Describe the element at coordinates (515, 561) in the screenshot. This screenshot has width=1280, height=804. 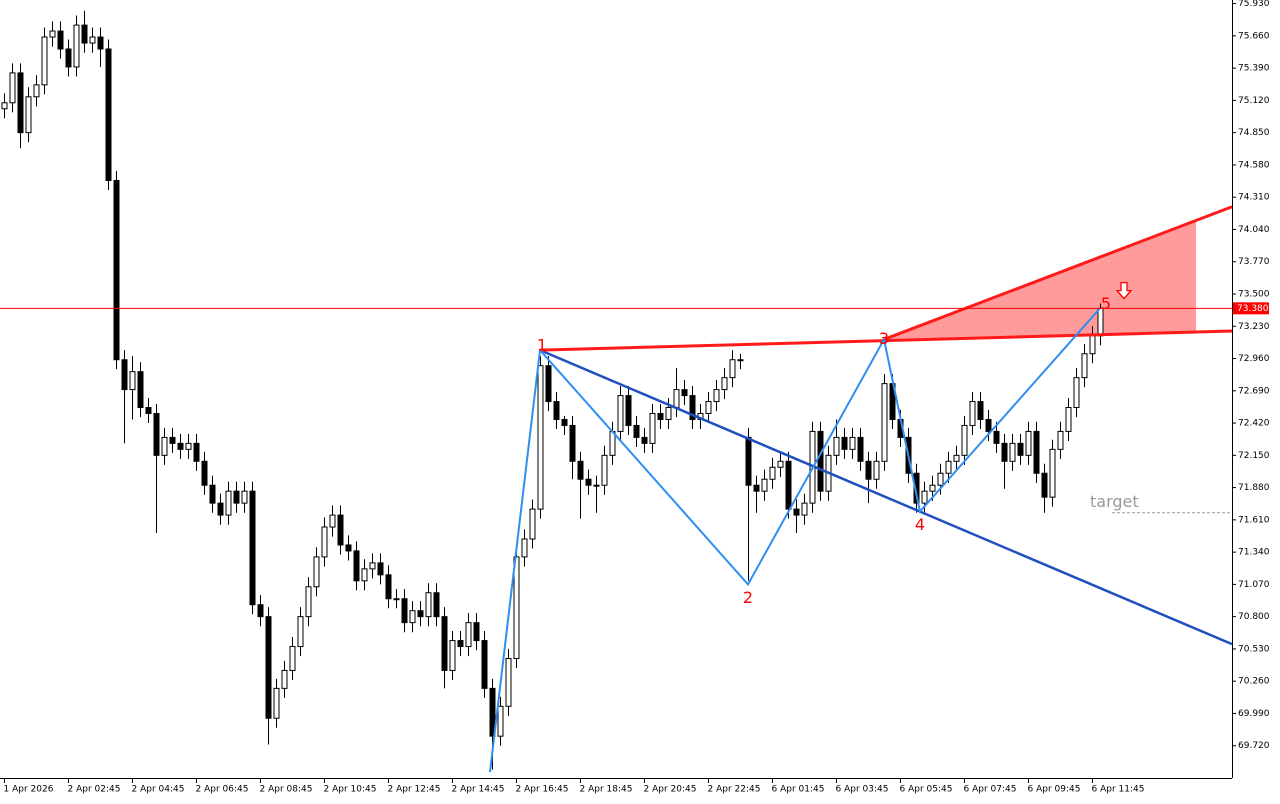
I see `trend-line` at that location.